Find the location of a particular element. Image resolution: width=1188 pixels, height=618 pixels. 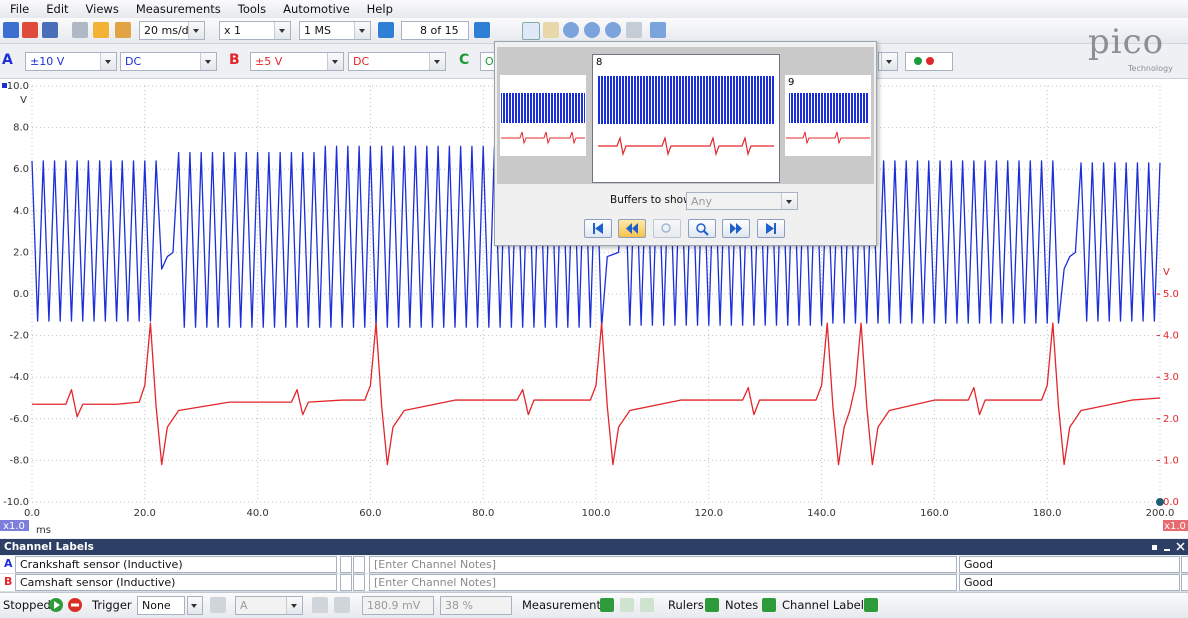

thumbnail-label: 8 is located at coordinates (599, 62).